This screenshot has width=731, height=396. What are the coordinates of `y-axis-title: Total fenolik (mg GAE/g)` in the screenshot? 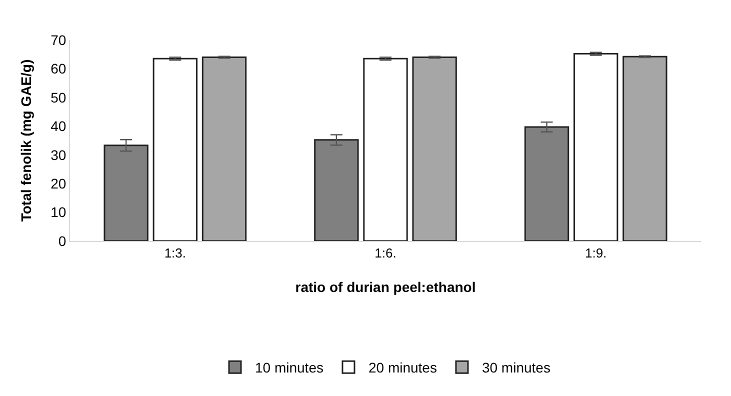 It's located at (26, 140).